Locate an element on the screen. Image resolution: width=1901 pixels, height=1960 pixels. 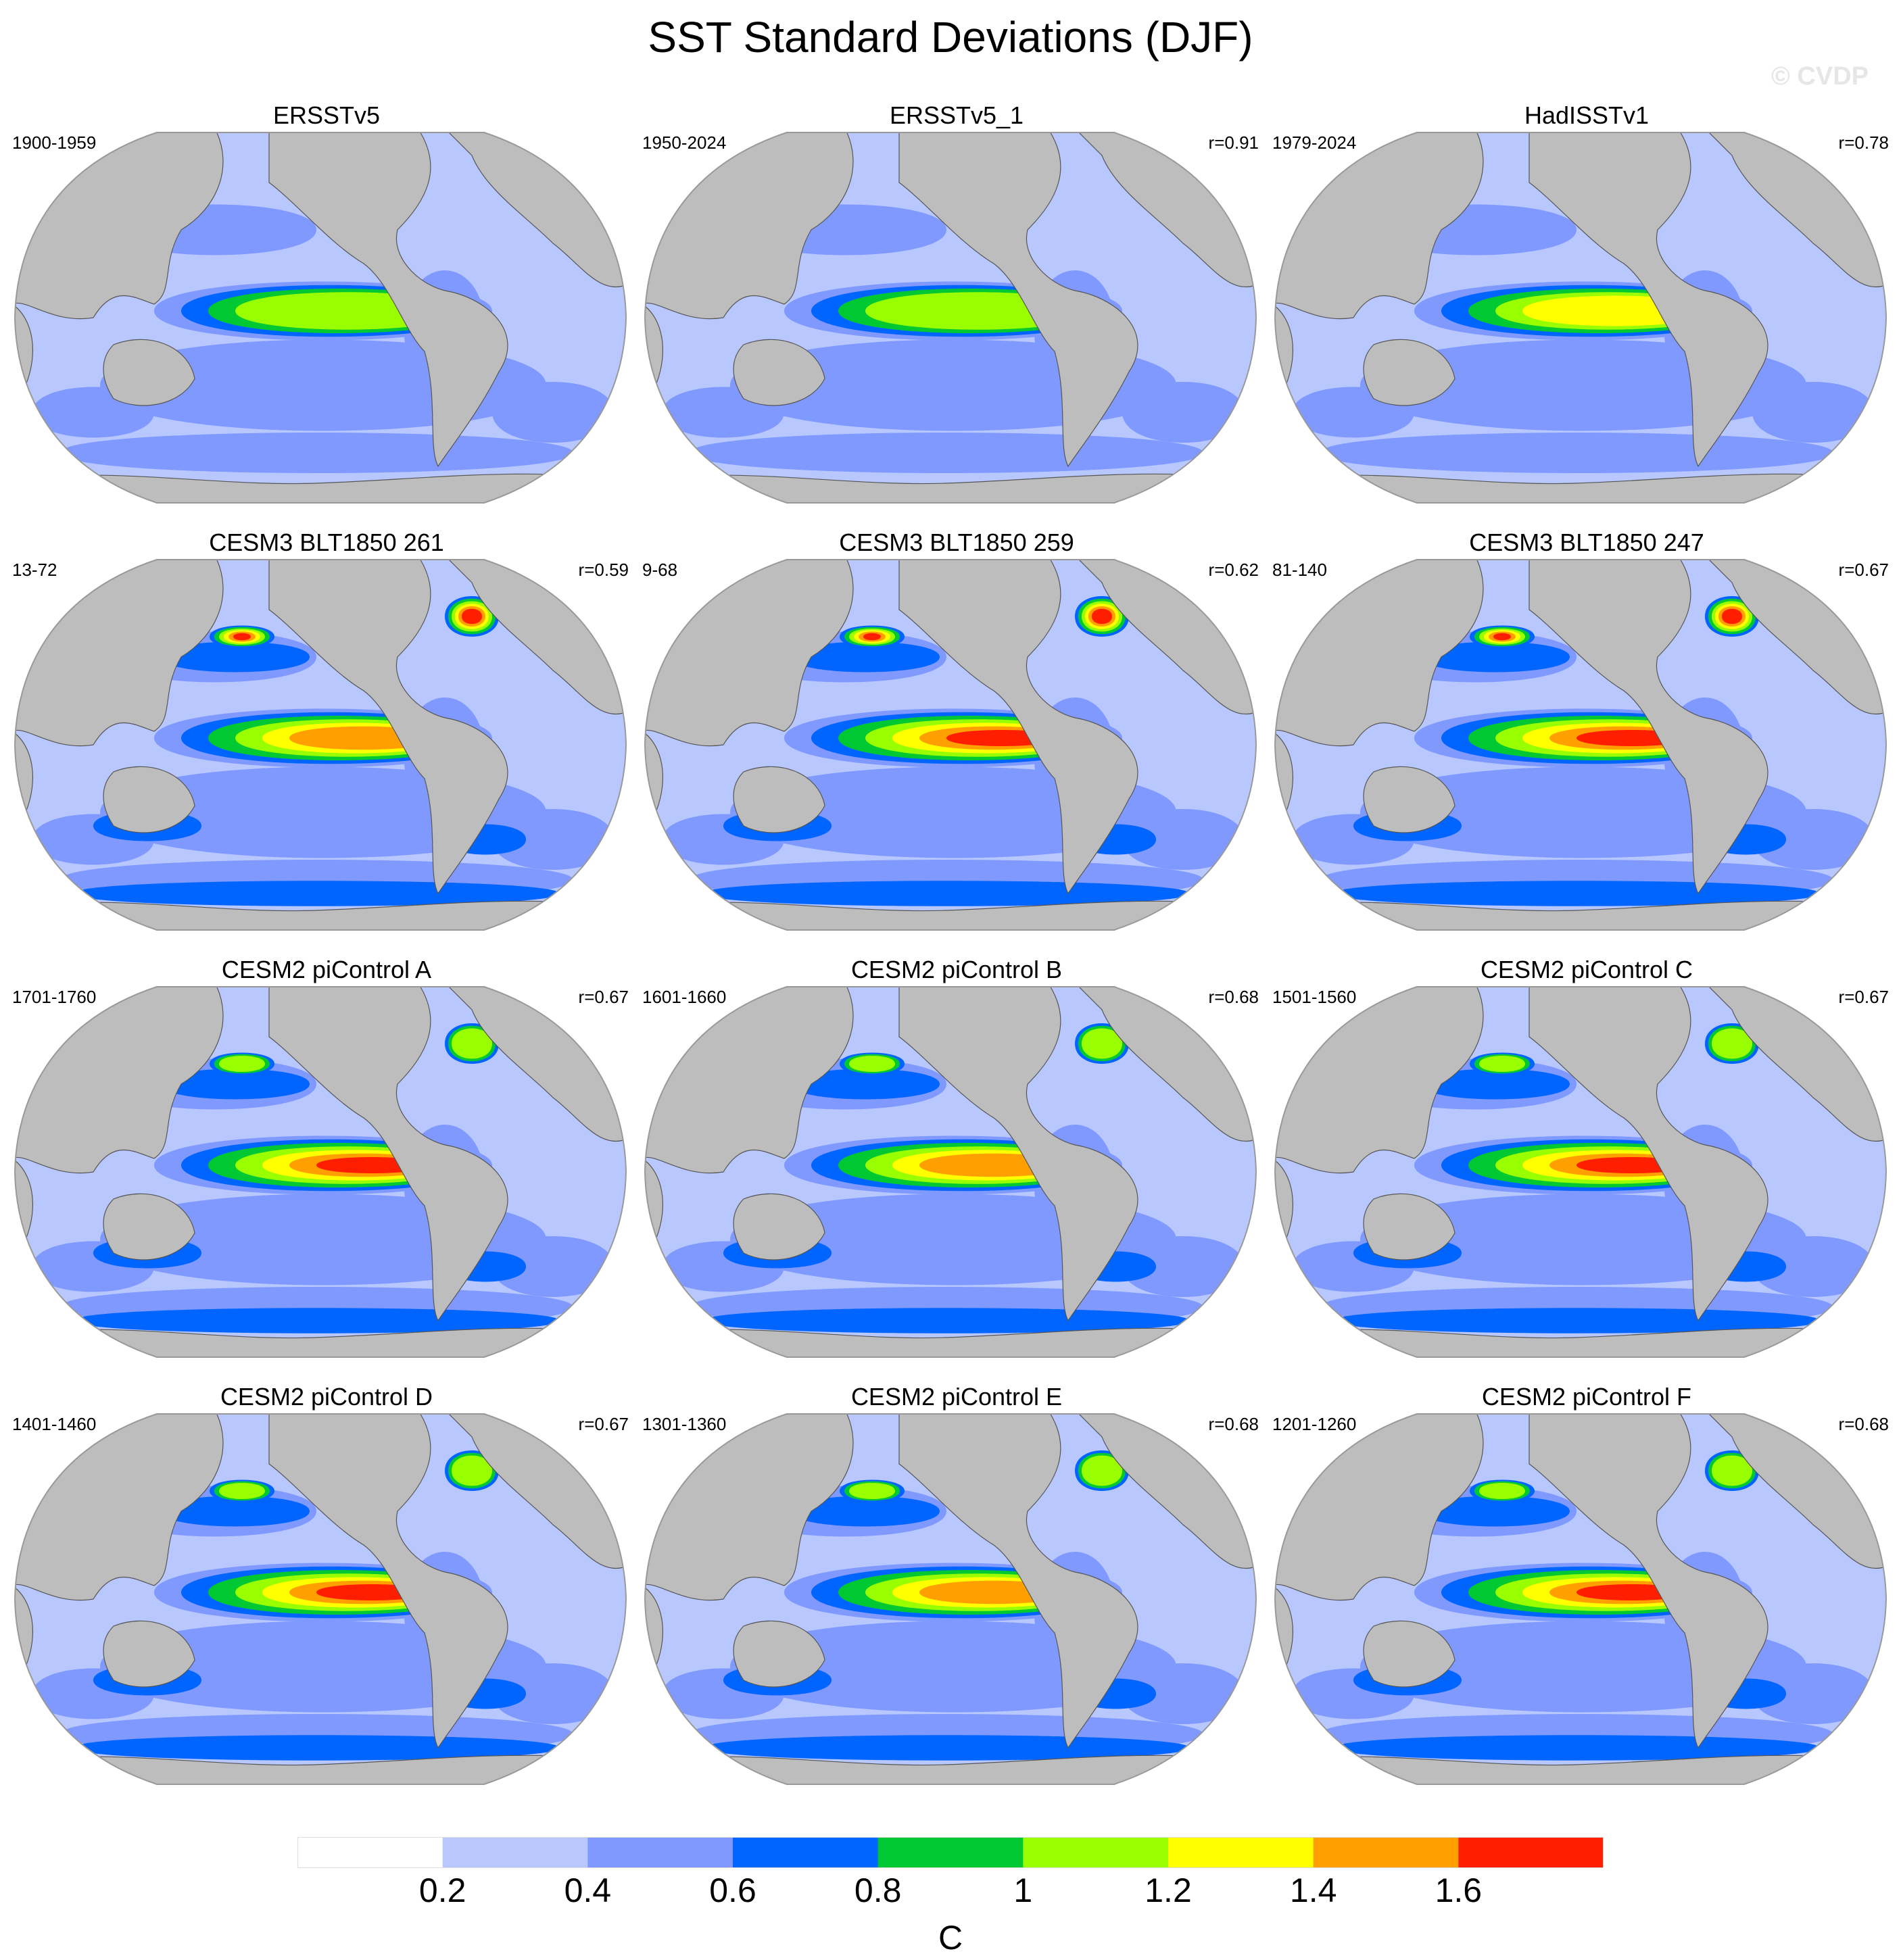
map-panel: CESM2 piControl D 1401-1460 r=0.67 is located at coordinates (326, 1585).